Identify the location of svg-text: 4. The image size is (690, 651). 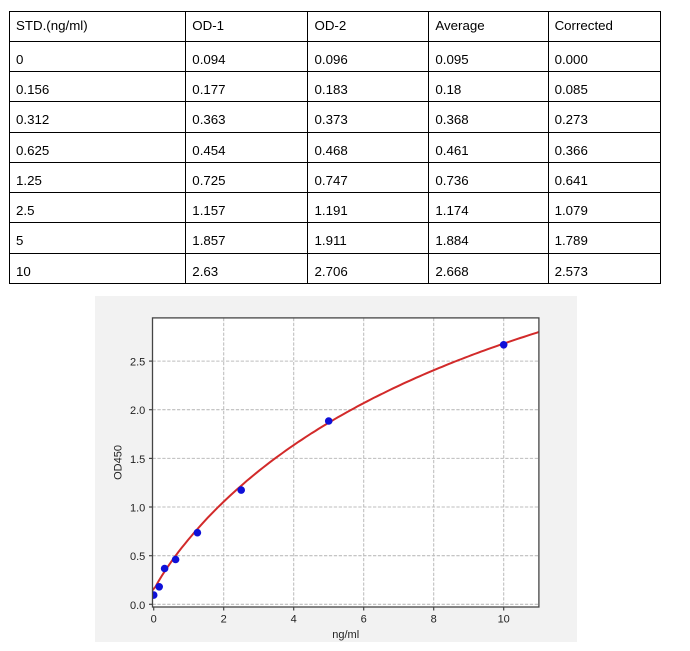
(294, 620).